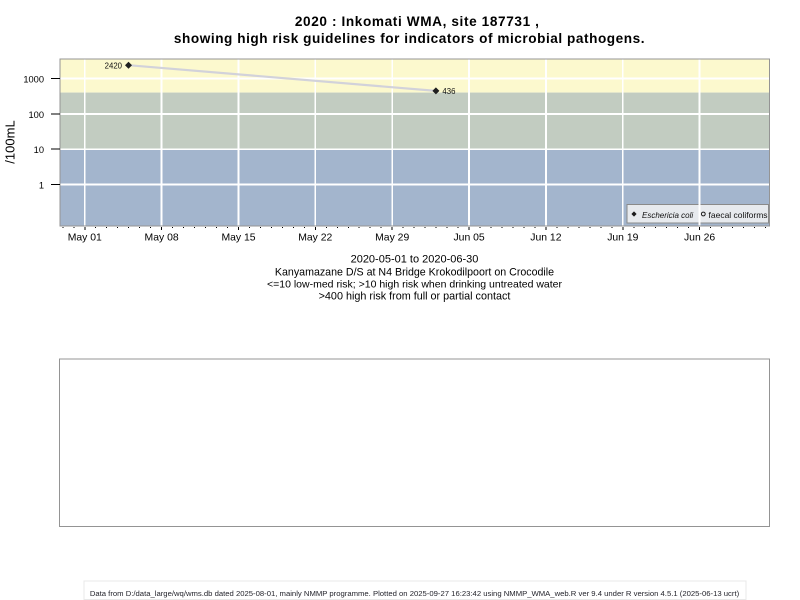 The image size is (800, 600). What do you see at coordinates (738, 215) in the screenshot?
I see `svg-text: faecal coliforms` at bounding box center [738, 215].